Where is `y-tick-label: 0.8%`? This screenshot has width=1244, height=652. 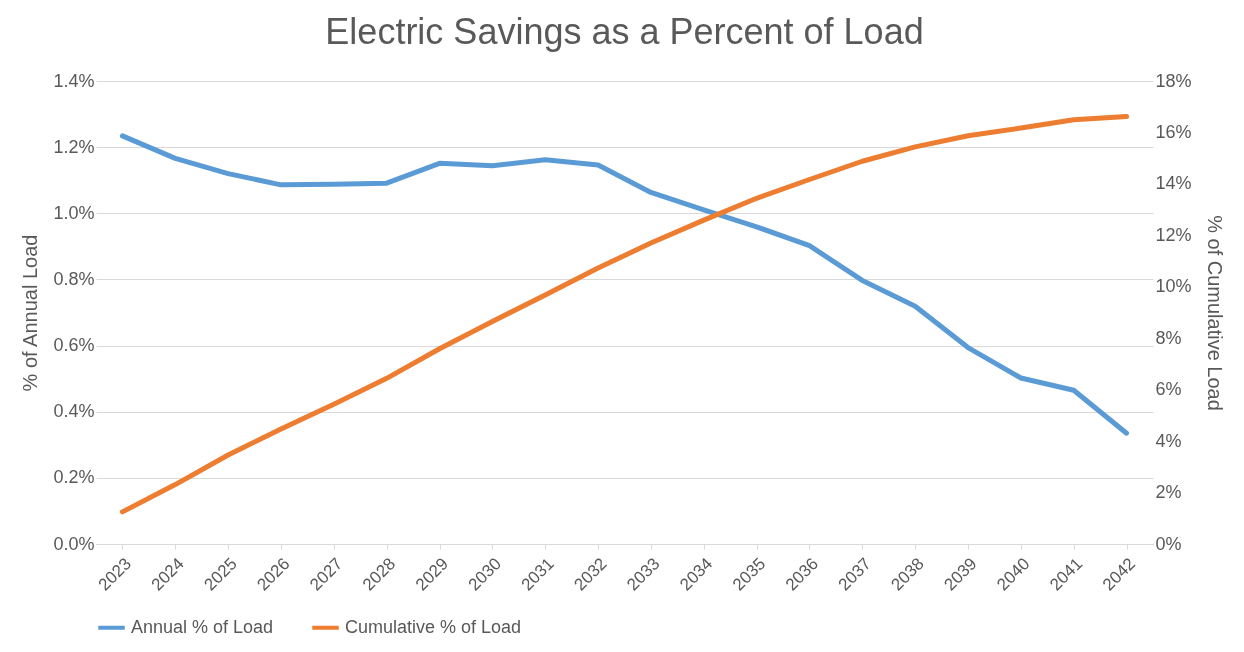 y-tick-label: 0.8% is located at coordinates (74, 278).